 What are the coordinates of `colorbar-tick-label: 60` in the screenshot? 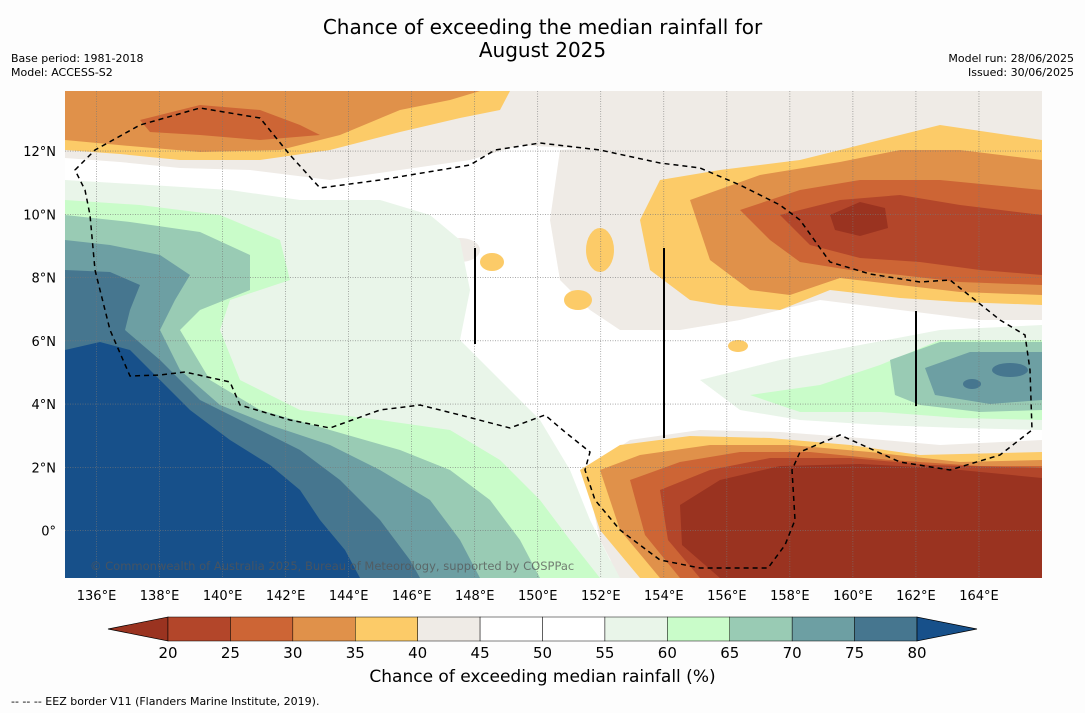 It's located at (667, 653).